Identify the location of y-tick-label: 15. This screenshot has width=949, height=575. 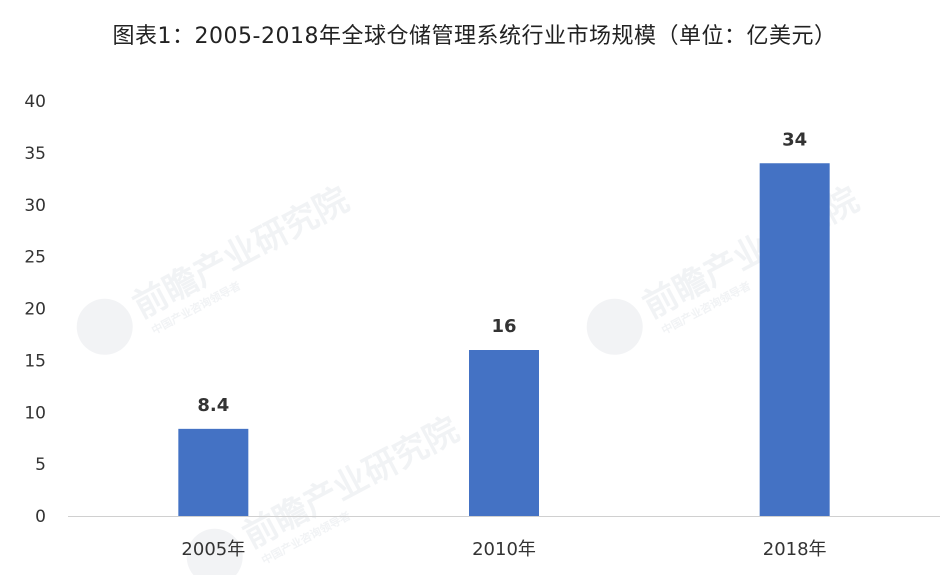
(35, 361).